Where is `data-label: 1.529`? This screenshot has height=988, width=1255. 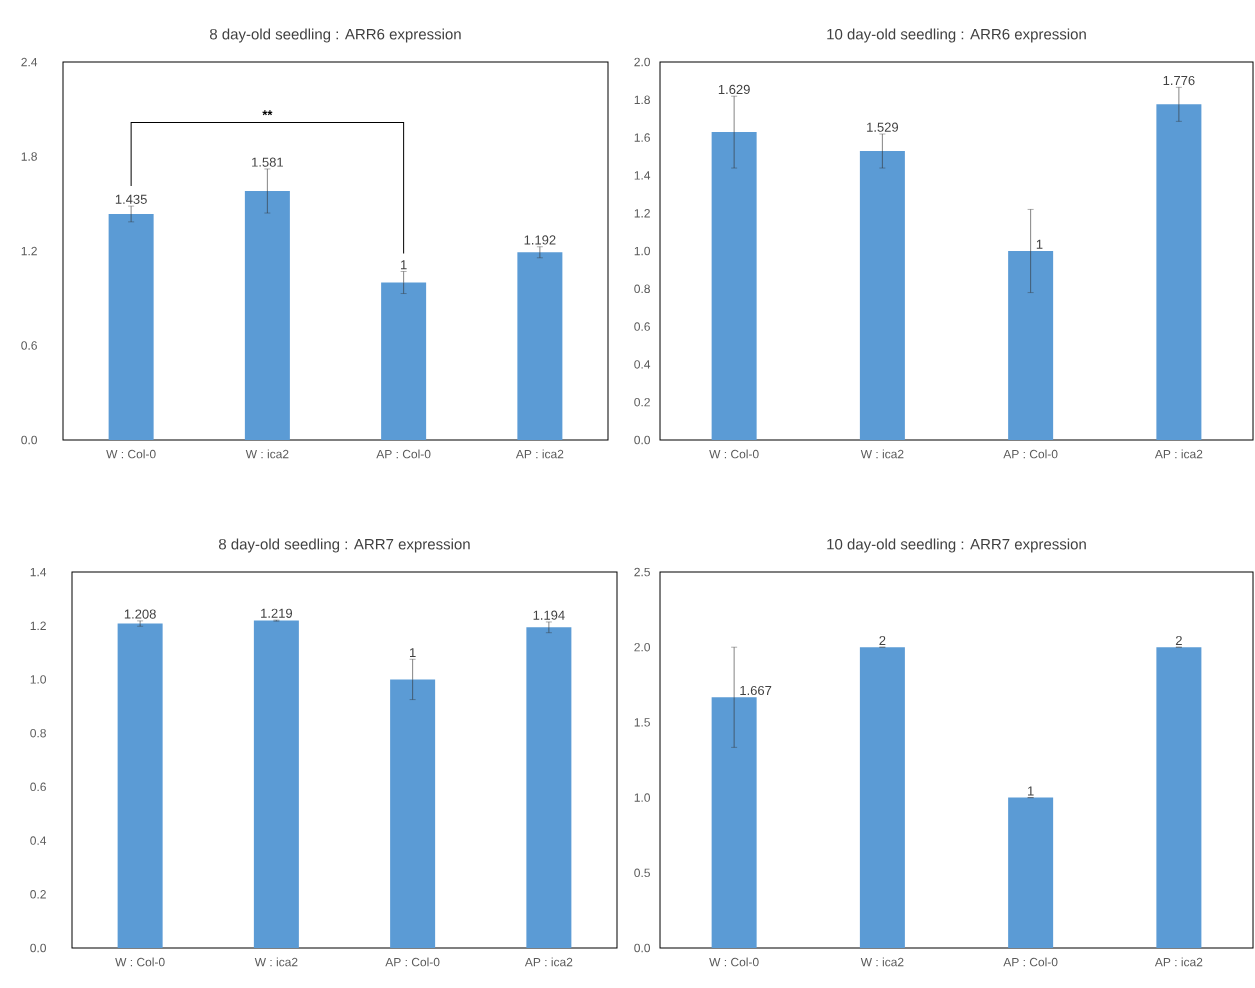 data-label: 1.529 is located at coordinates (883, 127).